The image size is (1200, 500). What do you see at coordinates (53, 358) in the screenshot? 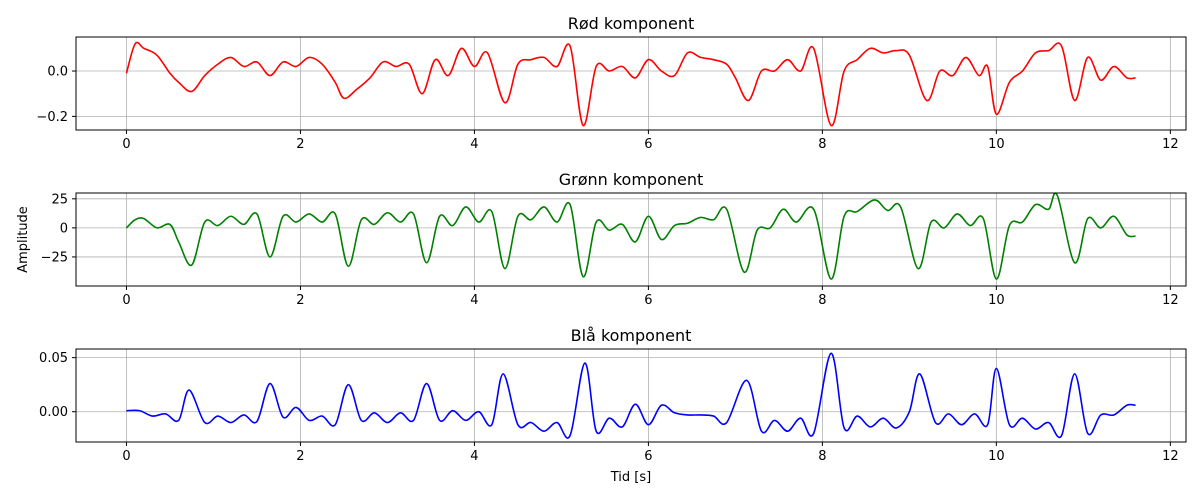
I see `y-tick-label: 0.05` at bounding box center [53, 358].